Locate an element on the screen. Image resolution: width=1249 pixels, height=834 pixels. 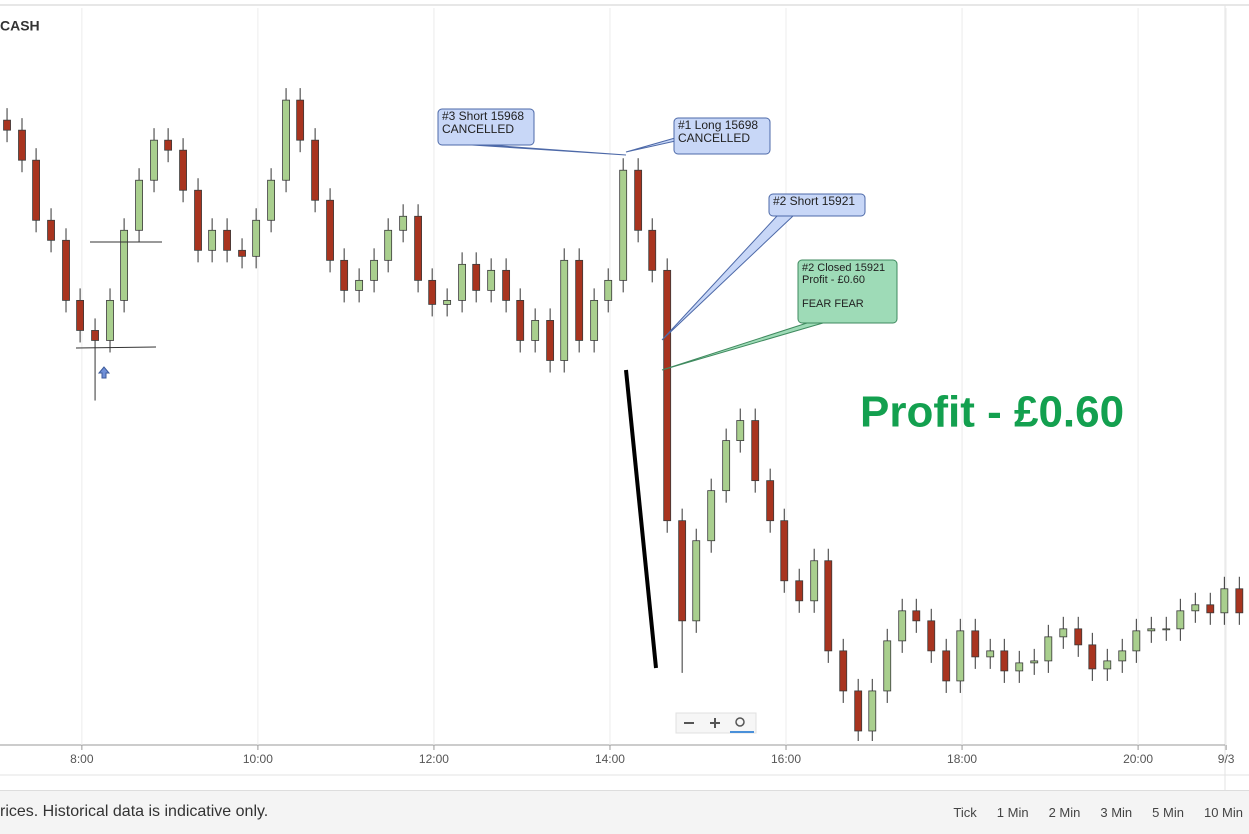
chart-title: CASH is located at coordinates (20, 26).